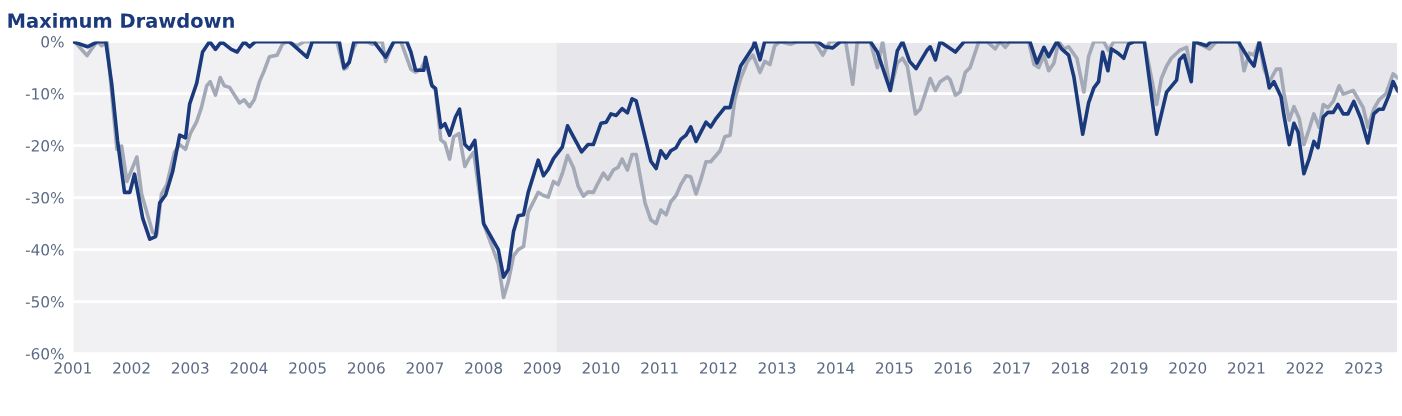 The image size is (1402, 416). What do you see at coordinates (836, 368) in the screenshot?
I see `x-tick-label: 2014` at bounding box center [836, 368].